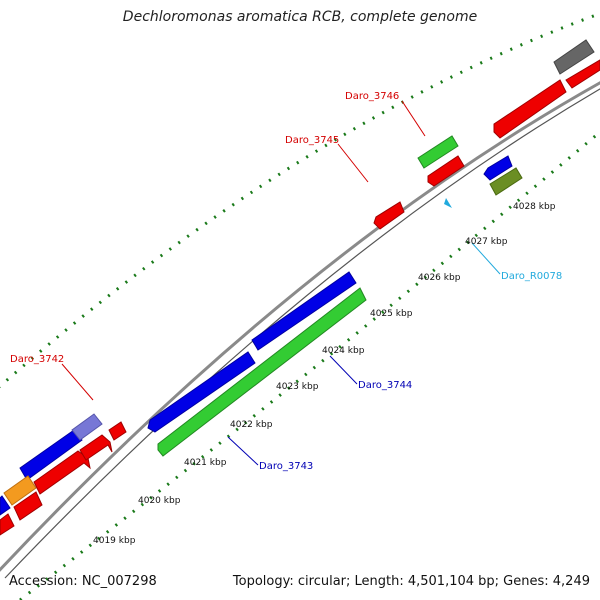  What do you see at coordinates (37, 359) in the screenshot?
I see `label-daro-3742: Daro_3742` at bounding box center [37, 359].